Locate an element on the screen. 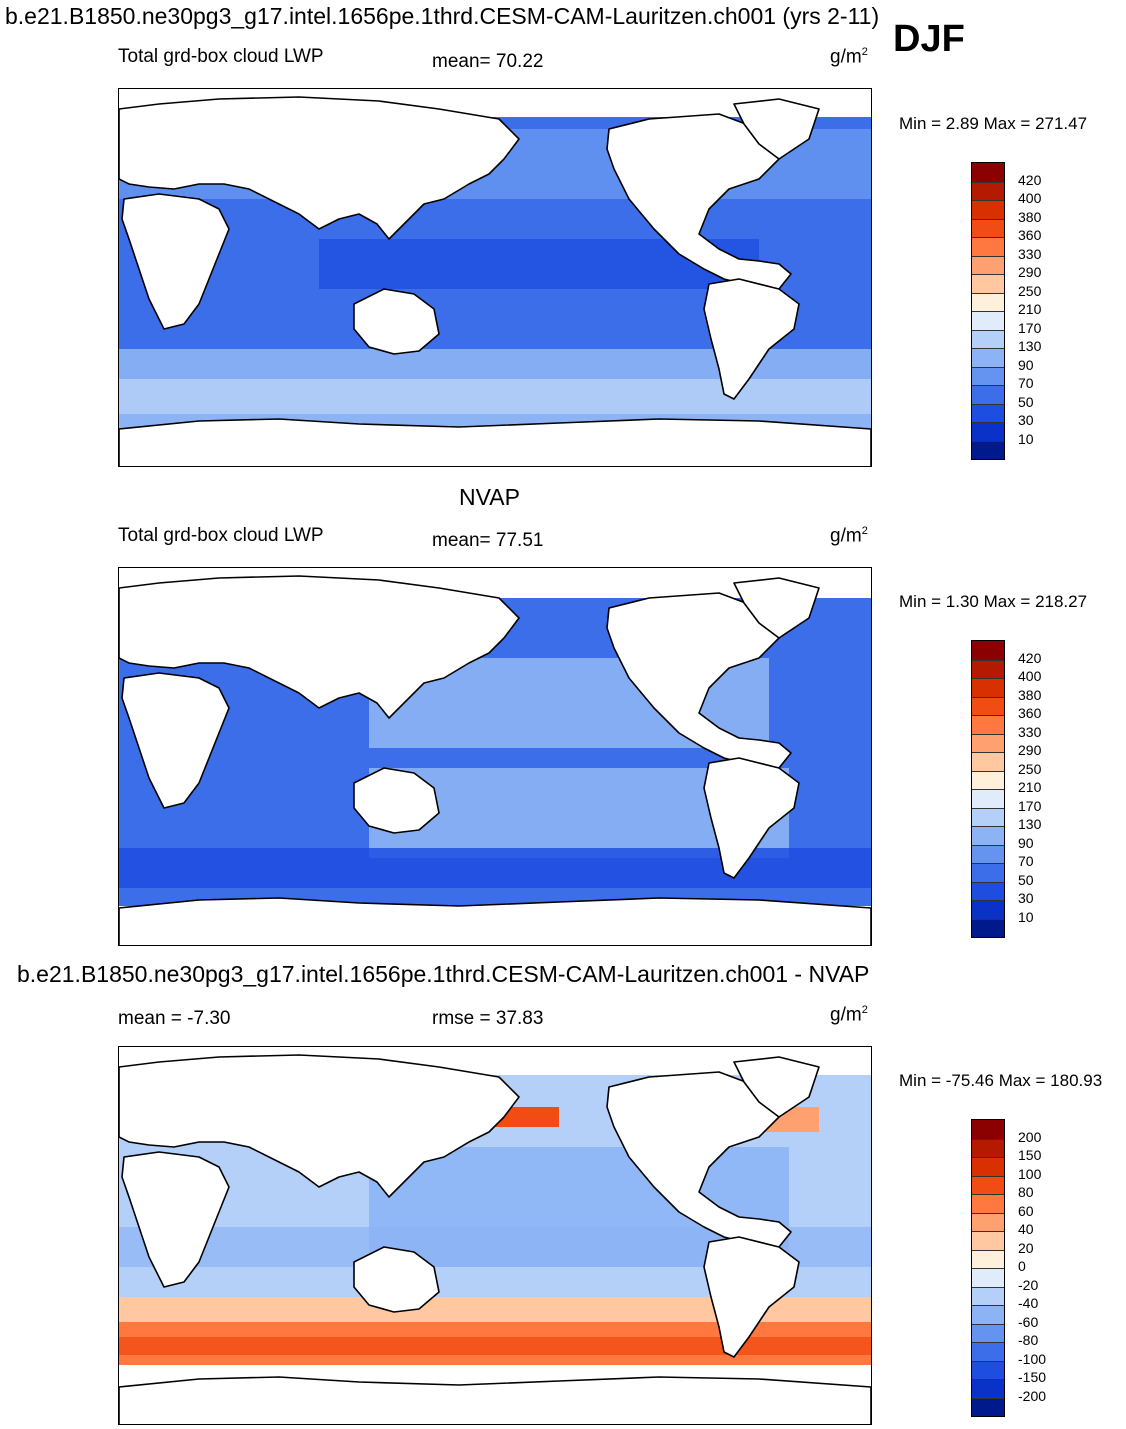 The height and width of the screenshot is (1429, 1126). panel2-minmax: Min = 1.30 Max = 218.27 is located at coordinates (993, 601).